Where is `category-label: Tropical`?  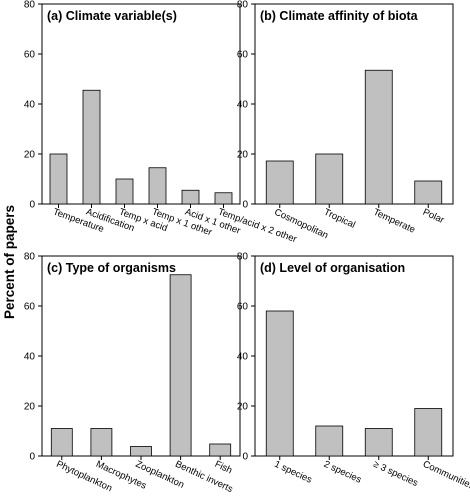
category-label: Tropical is located at coordinates (339, 219).